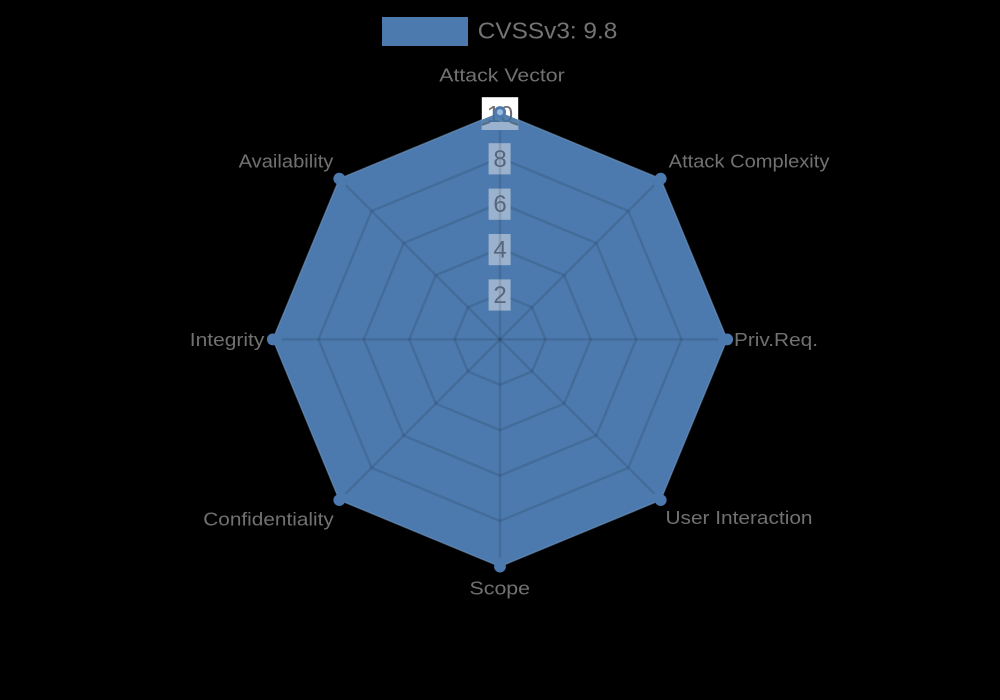 The width and height of the screenshot is (1000, 700). Describe the element at coordinates (499, 295) in the screenshot. I see `svg-text: 2` at that location.